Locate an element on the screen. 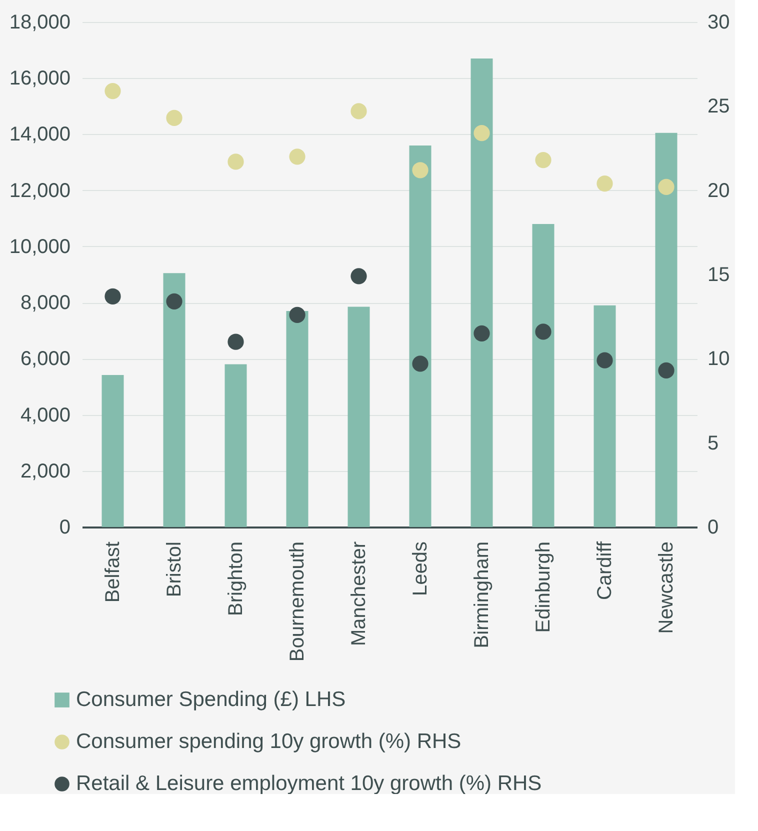  y-tick-label: 14,000 is located at coordinates (39, 135).